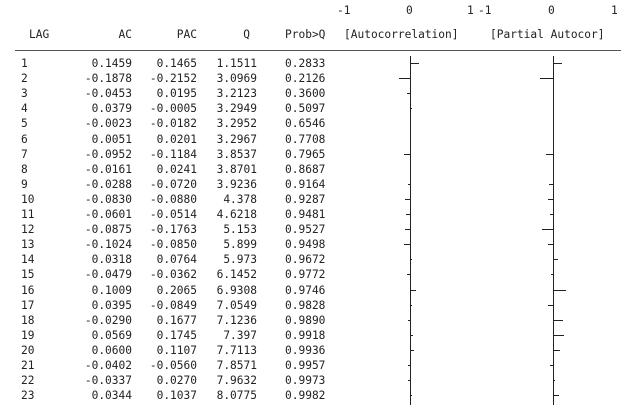 This screenshot has height=416, width=633. I want to click on ac-cell: -0.0288, so click(108, 184).